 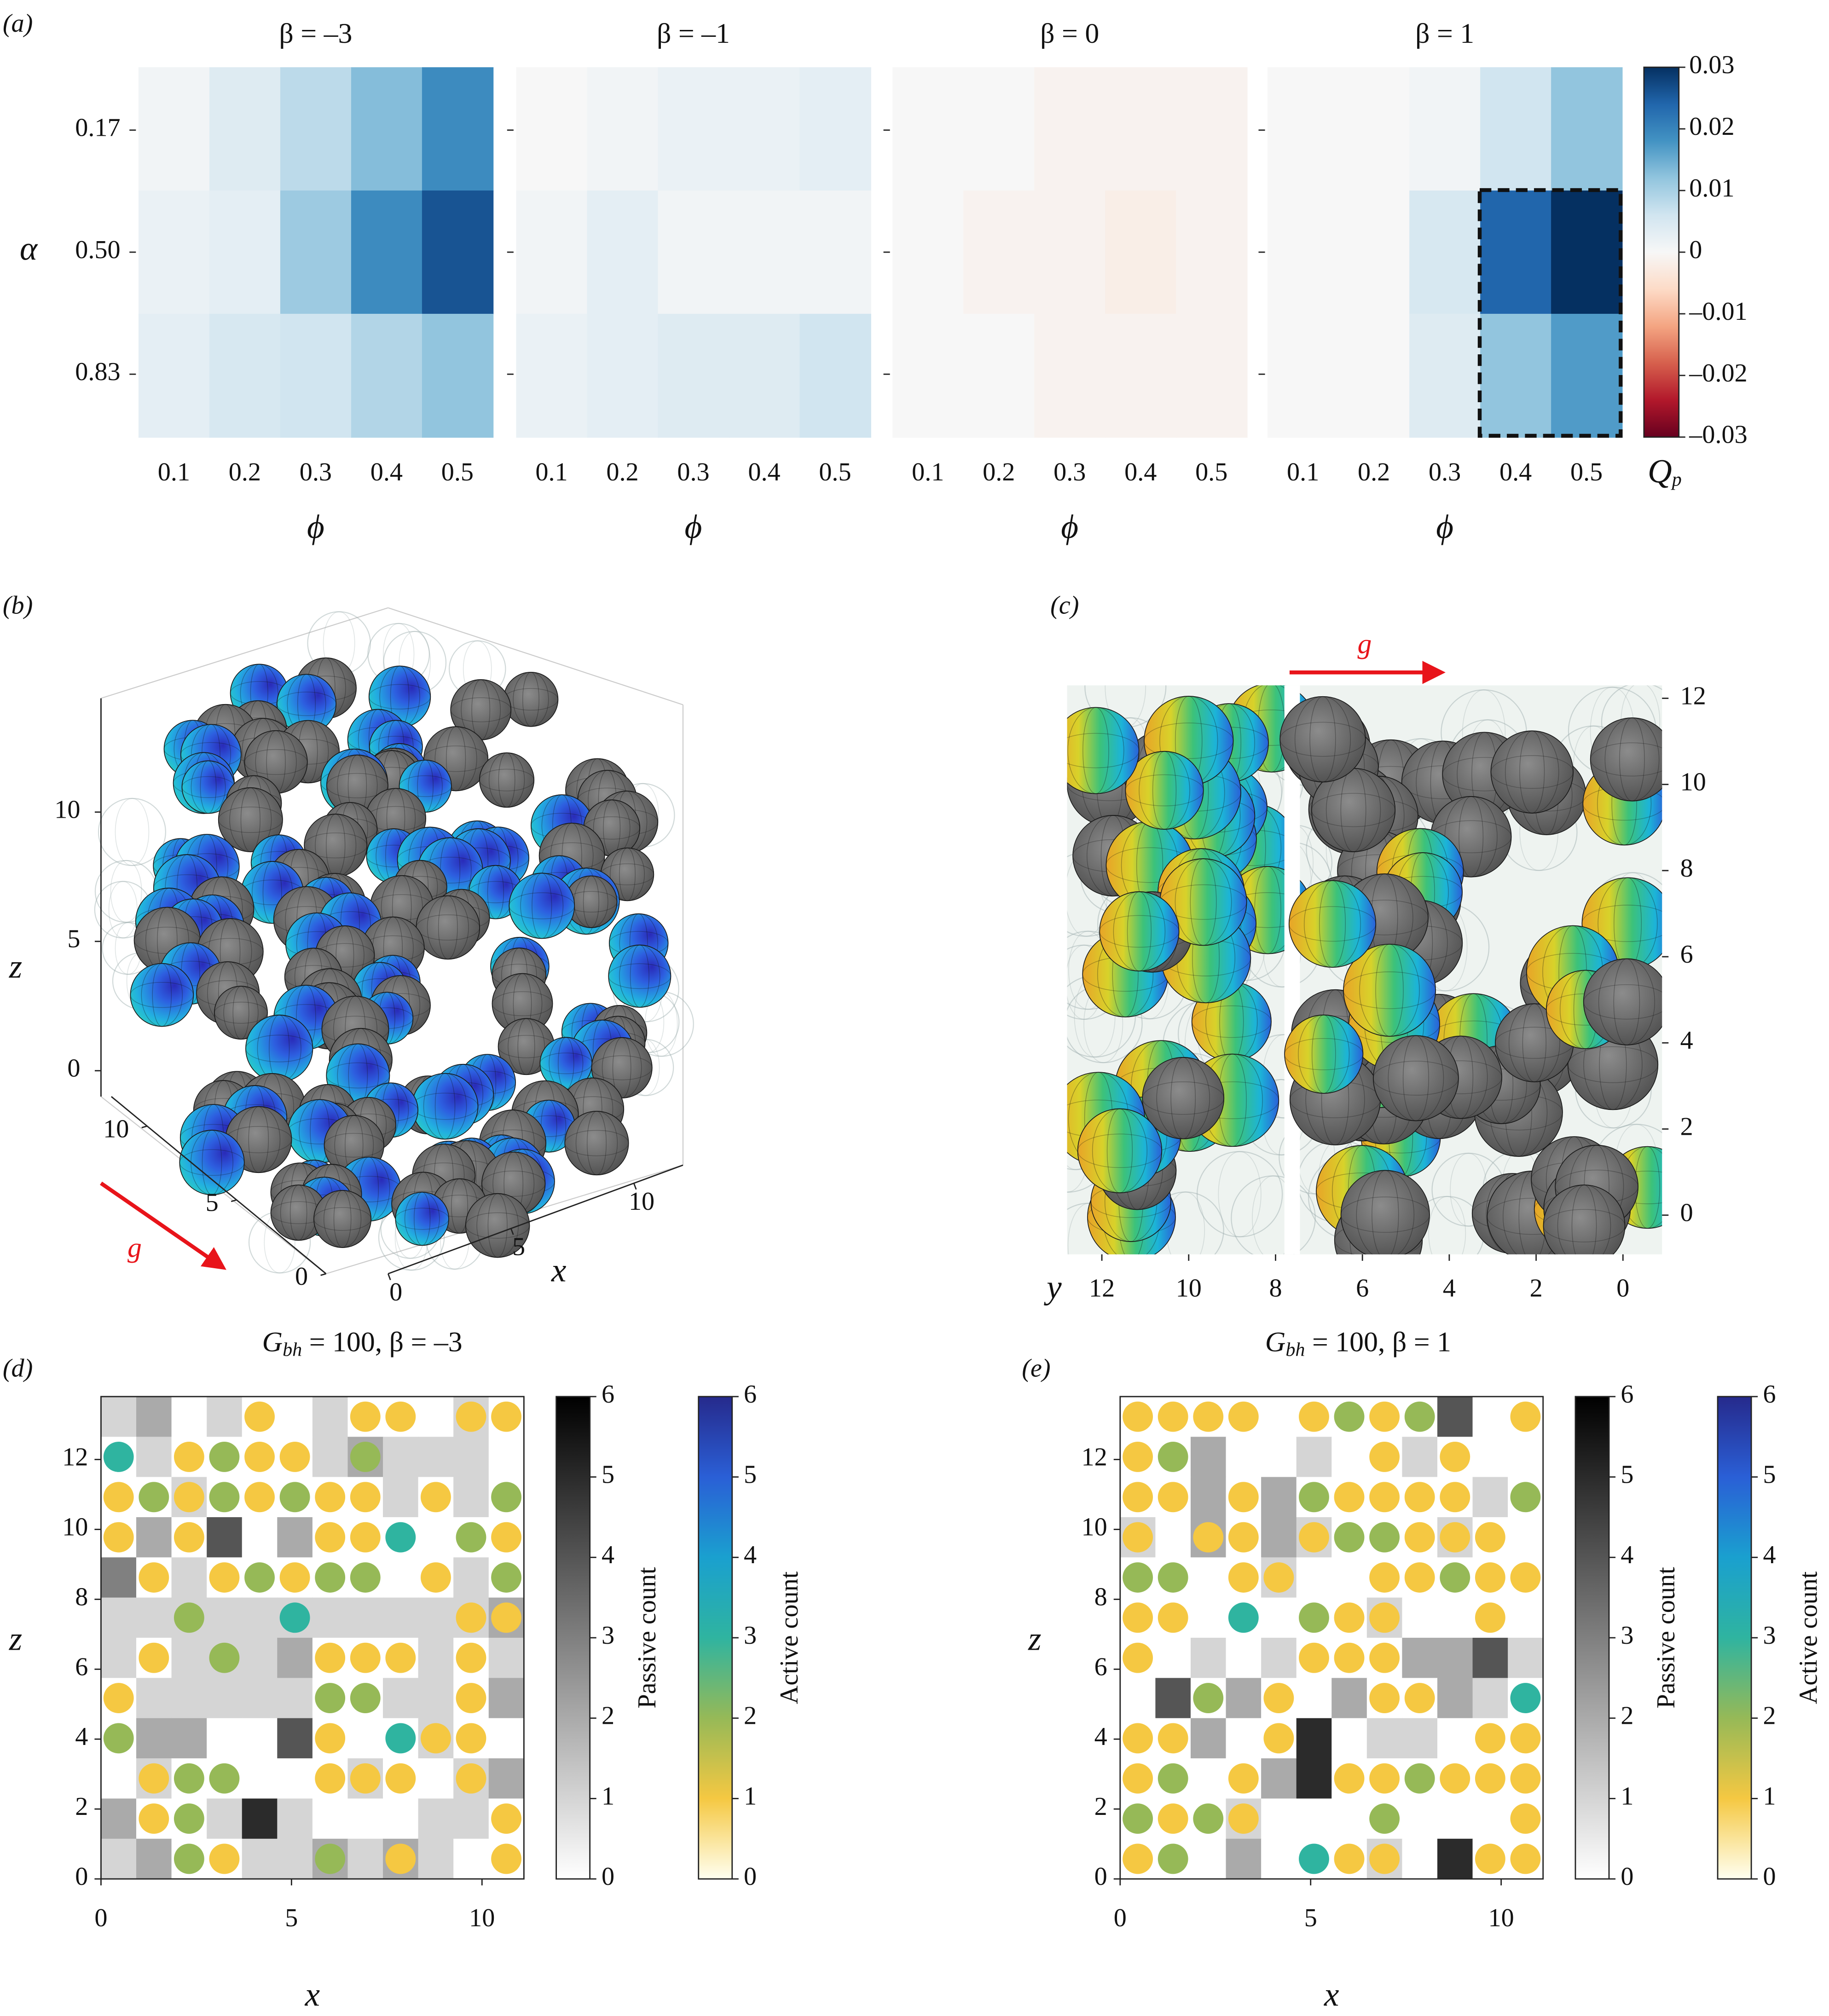 I want to click on colorbar-tick-label: 3, so click(x=750, y=1635).